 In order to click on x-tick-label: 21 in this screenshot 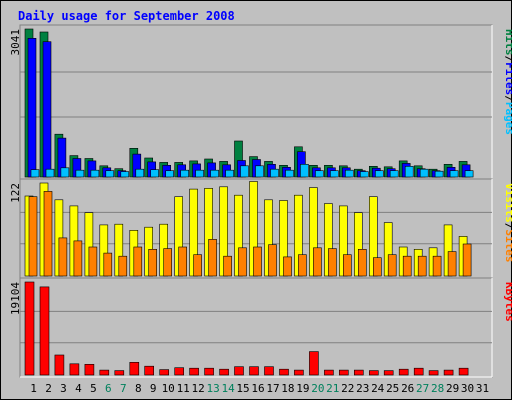, I will do `click(332, 388)`.